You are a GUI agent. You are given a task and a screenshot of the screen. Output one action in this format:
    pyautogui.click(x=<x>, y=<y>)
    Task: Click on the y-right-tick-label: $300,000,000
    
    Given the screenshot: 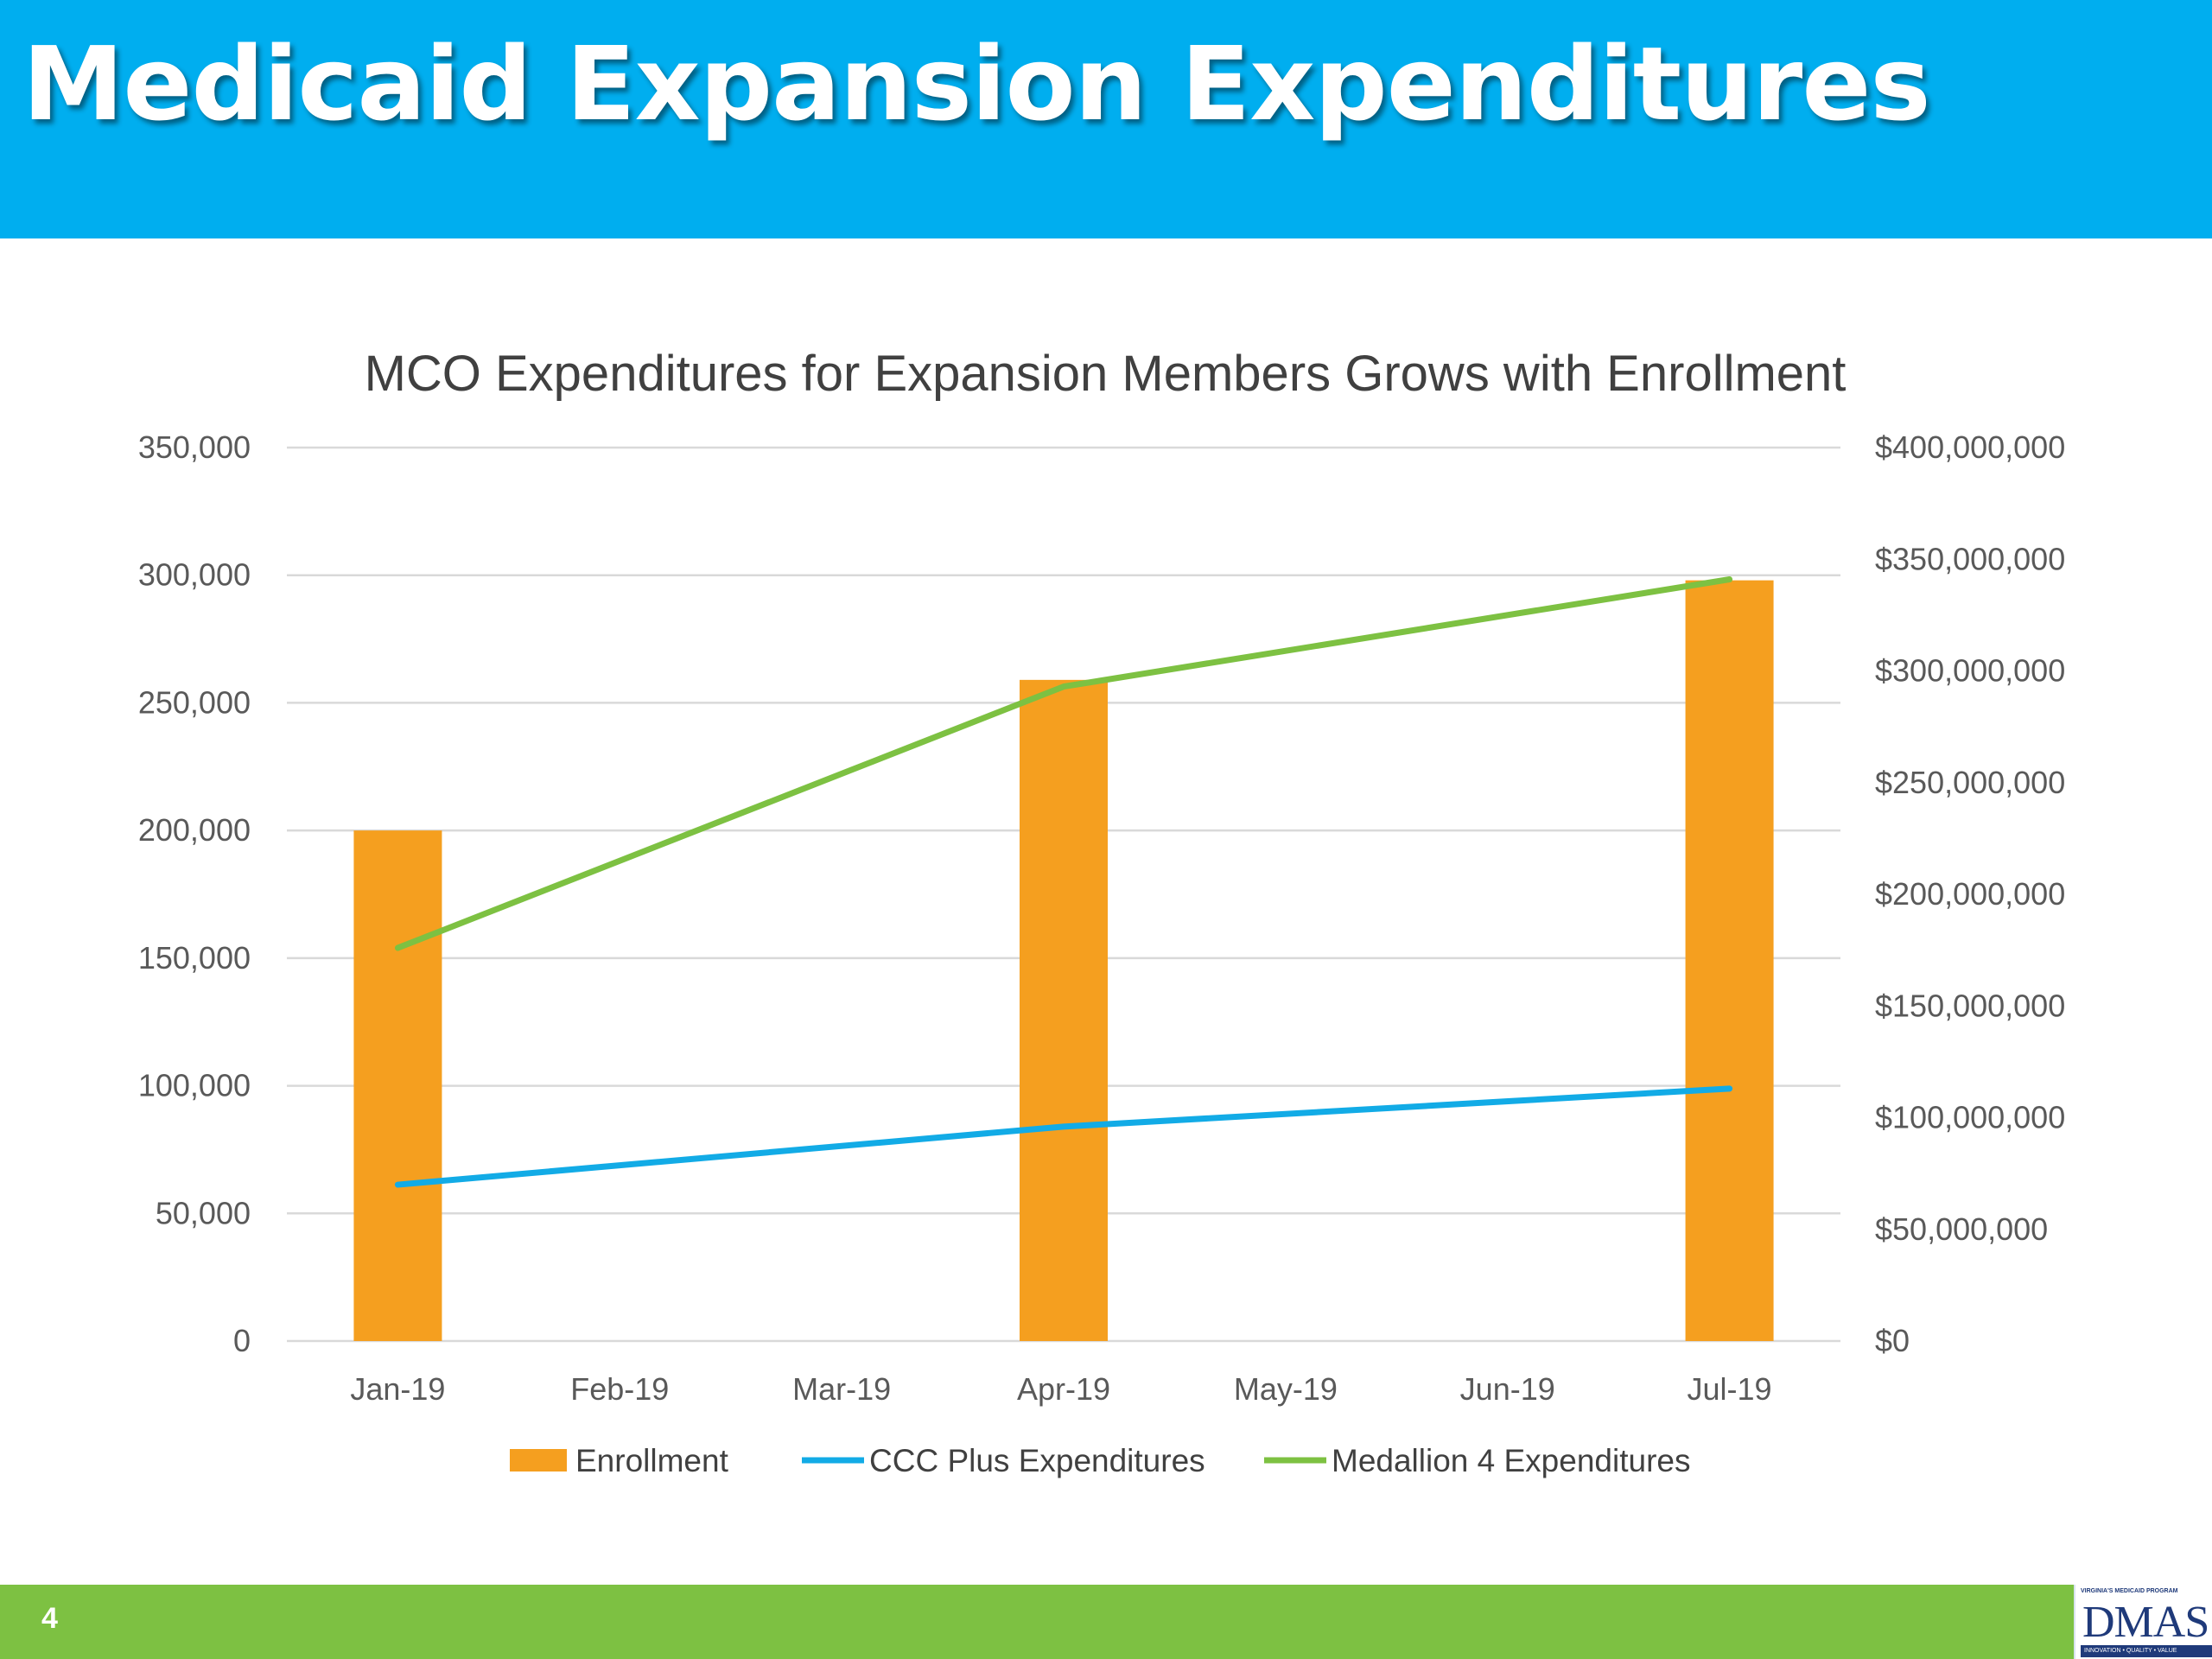 What is the action you would take?
    pyautogui.click(x=1970, y=671)
    